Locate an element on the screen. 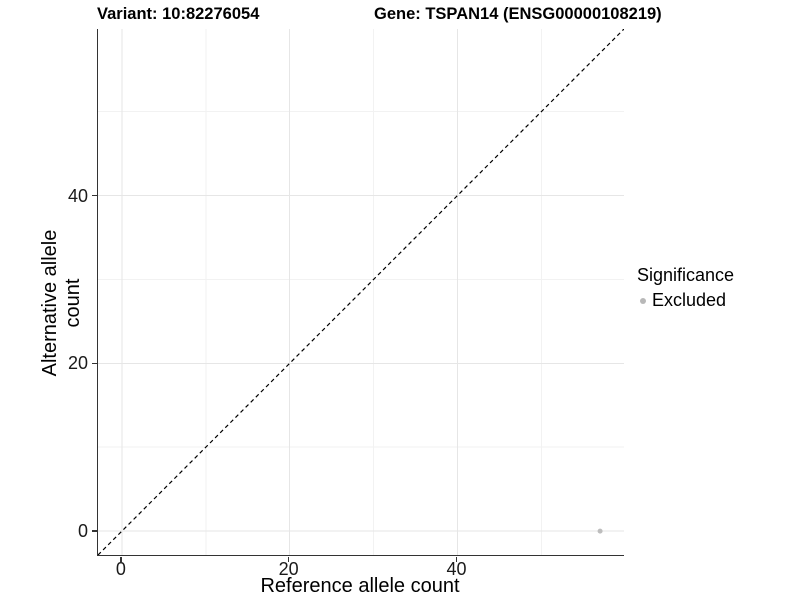 The image size is (800, 600). legend-item-label: Excluded is located at coordinates (689, 300).